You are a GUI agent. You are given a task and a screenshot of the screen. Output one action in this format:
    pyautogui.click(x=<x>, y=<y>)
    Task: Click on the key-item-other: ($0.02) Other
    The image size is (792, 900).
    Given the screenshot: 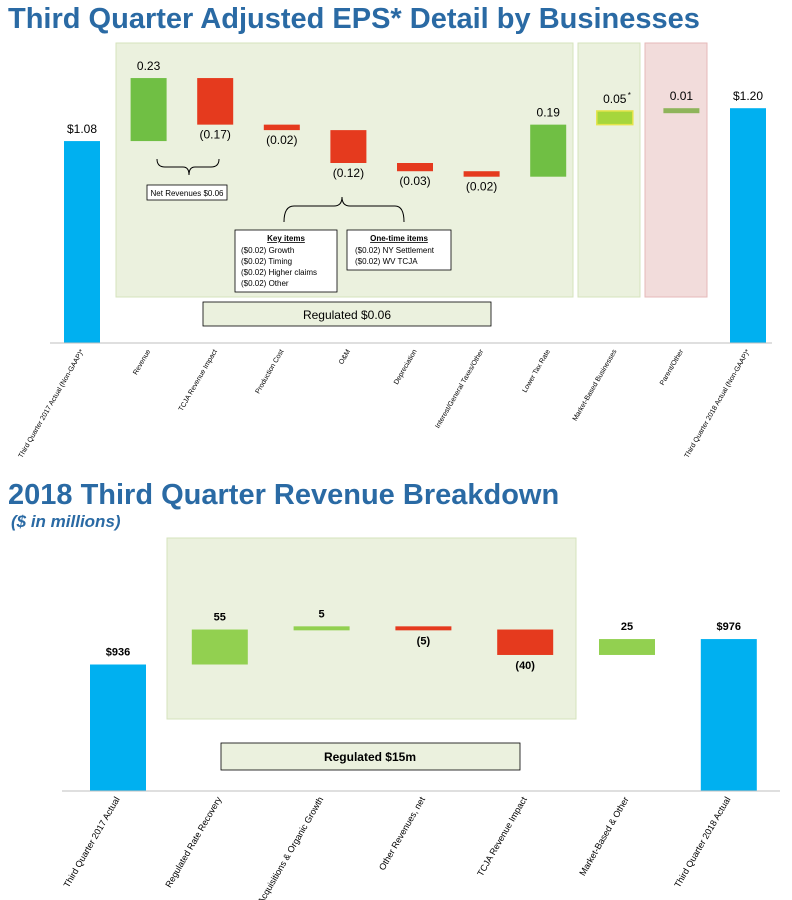 What is the action you would take?
    pyautogui.click(x=265, y=283)
    